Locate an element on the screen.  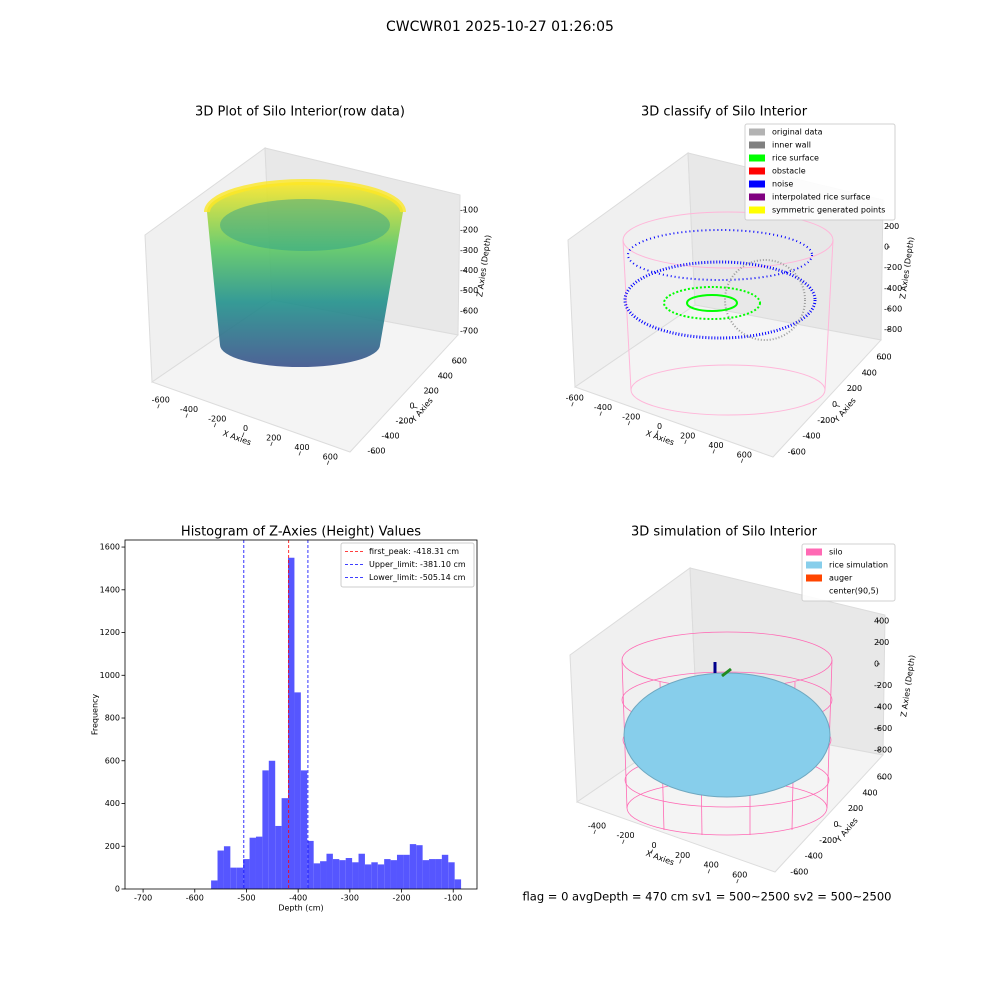
y-tick-label: 600 is located at coordinates (459, 360).